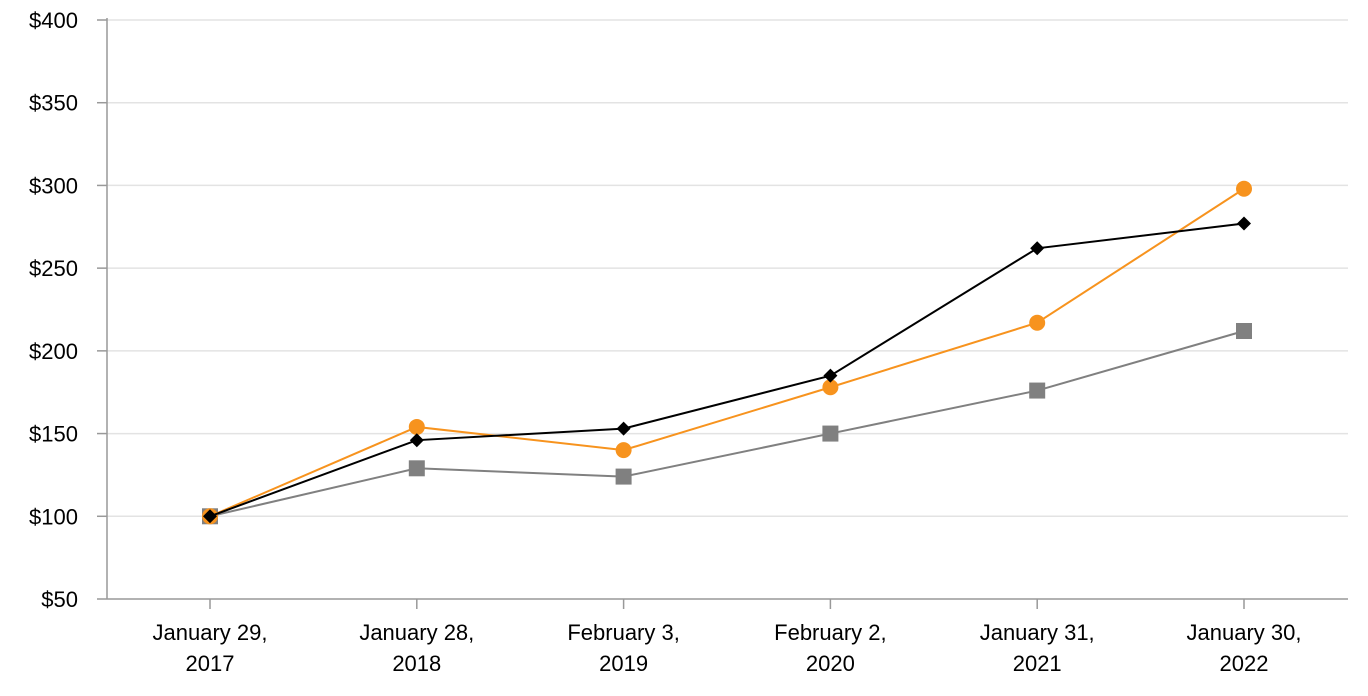  What do you see at coordinates (830, 648) in the screenshot?
I see `x-tick-label: February 2, 2020` at bounding box center [830, 648].